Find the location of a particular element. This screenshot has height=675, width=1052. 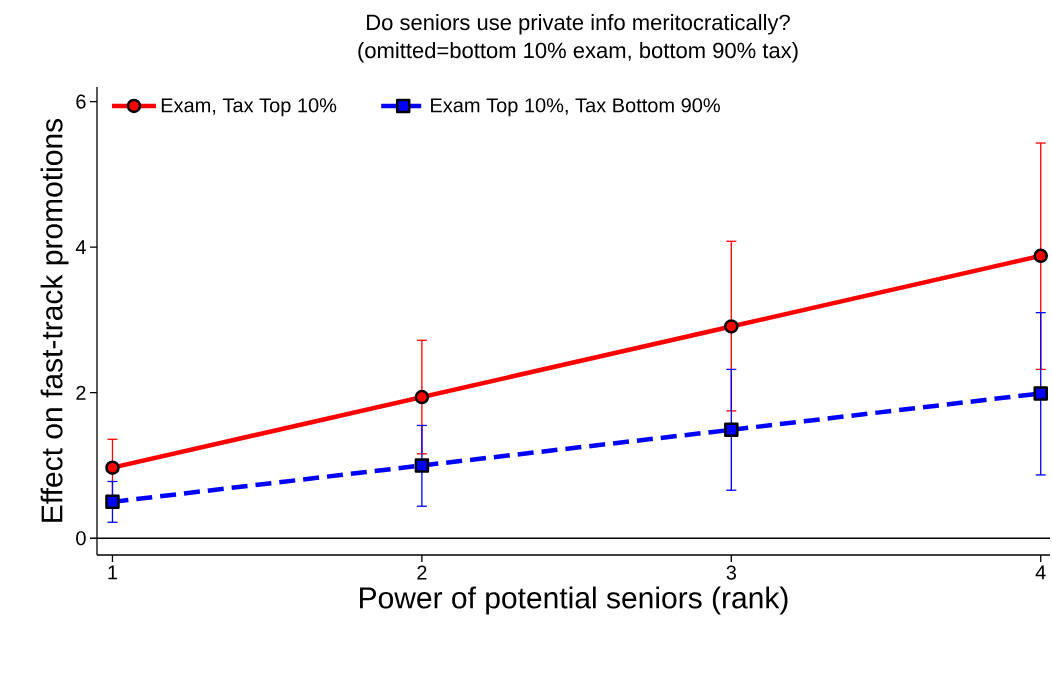

x-tick-label: 2 is located at coordinates (422, 572).